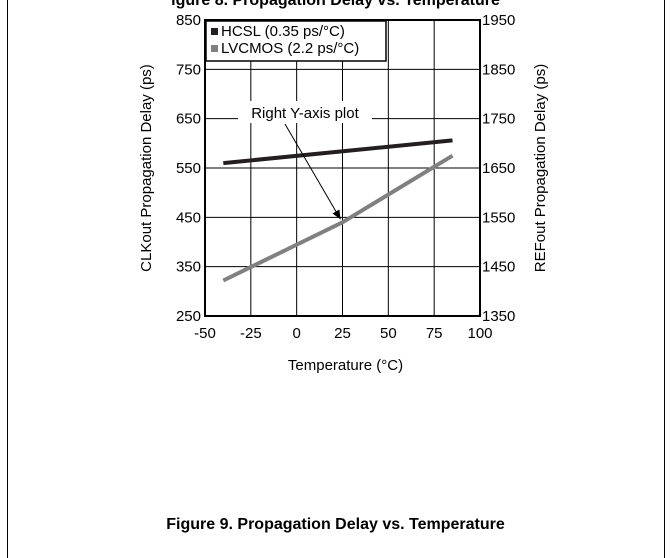 Image resolution: width=671 pixels, height=558 pixels. What do you see at coordinates (342, 333) in the screenshot?
I see `x-tick-label: 25` at bounding box center [342, 333].